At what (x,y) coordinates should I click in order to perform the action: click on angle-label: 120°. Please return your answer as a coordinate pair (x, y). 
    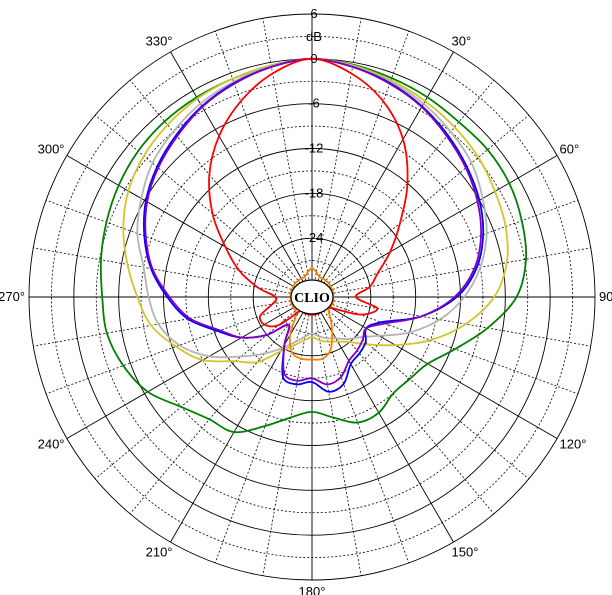
    Looking at the image, I should click on (573, 444).